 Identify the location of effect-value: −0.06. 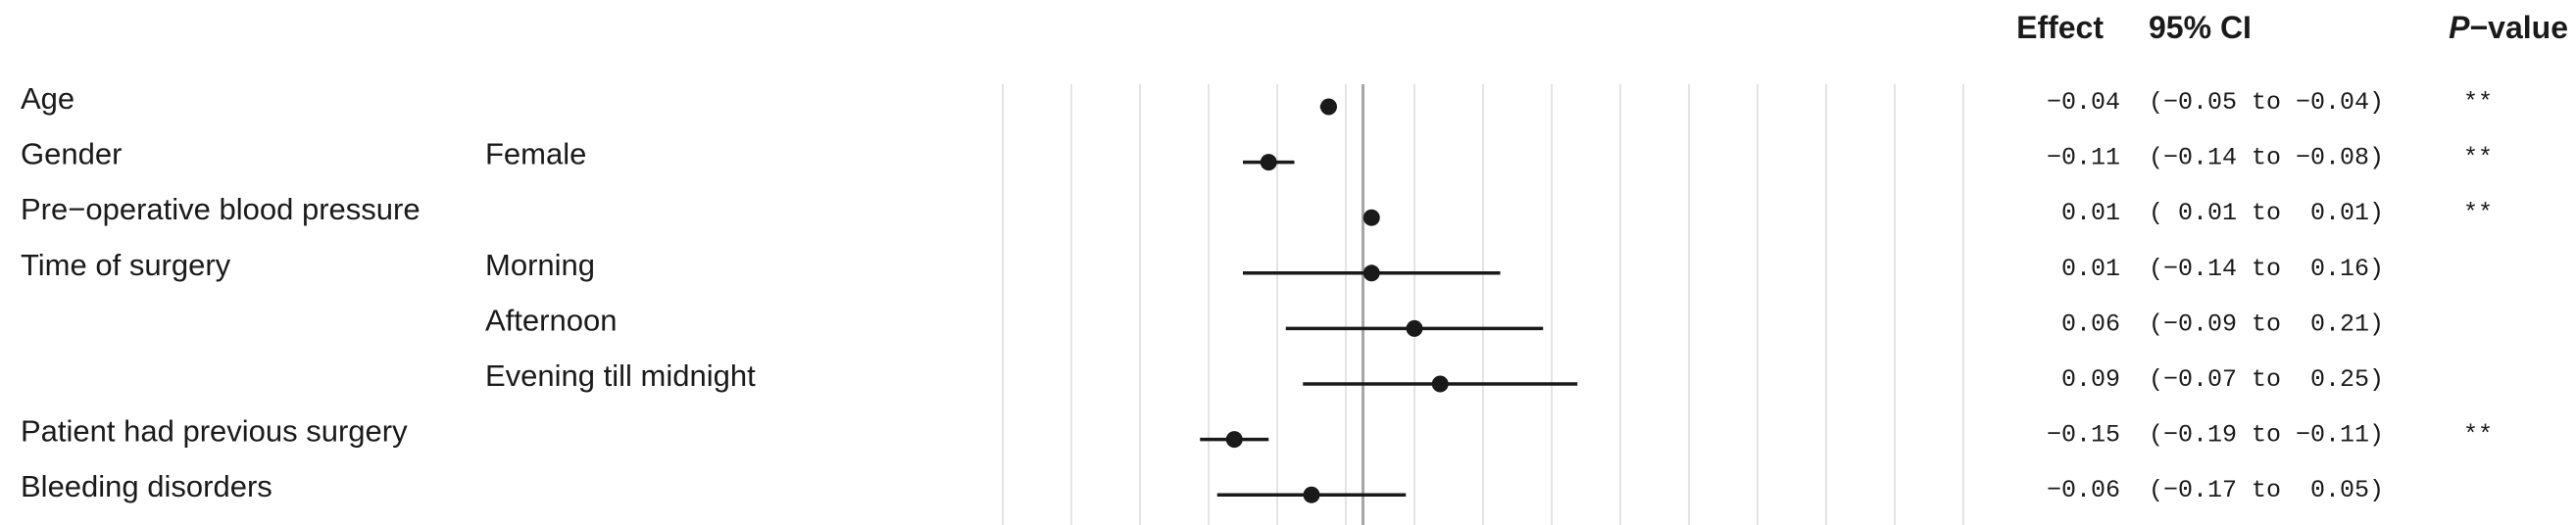
(2083, 490).